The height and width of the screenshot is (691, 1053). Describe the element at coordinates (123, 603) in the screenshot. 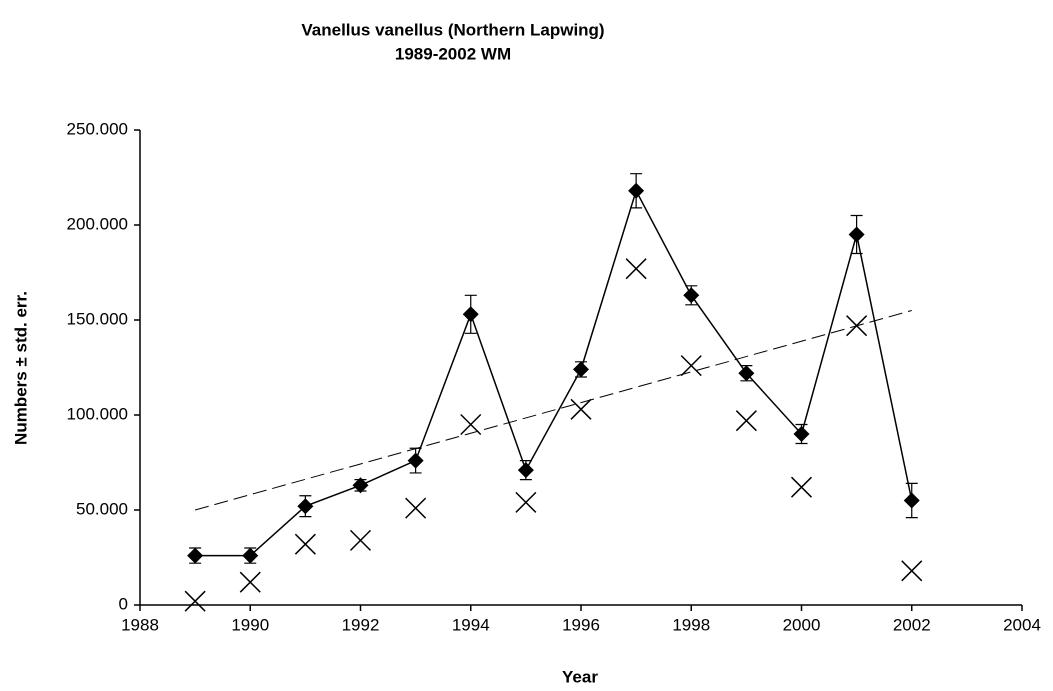

I see `y-tick-label: 0` at that location.